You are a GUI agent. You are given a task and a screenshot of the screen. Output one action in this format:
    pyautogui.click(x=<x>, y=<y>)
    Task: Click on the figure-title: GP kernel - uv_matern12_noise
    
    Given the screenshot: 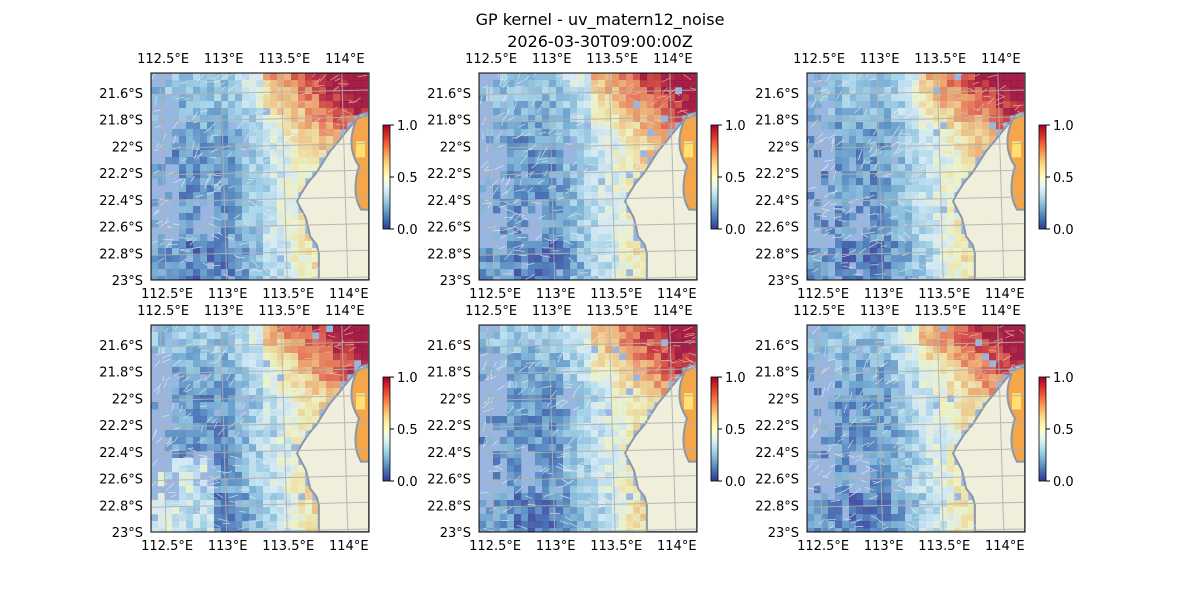 What is the action you would take?
    pyautogui.click(x=600, y=19)
    